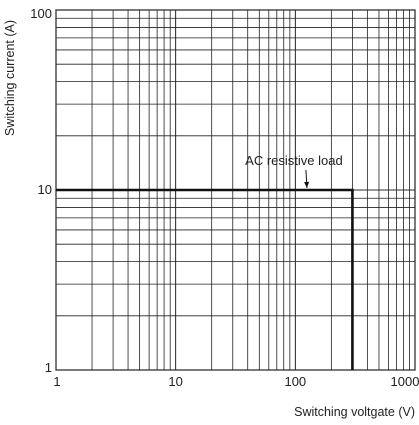 The height and width of the screenshot is (425, 419). Describe the element at coordinates (45, 189) in the screenshot. I see `y-tick-label: 10` at that location.